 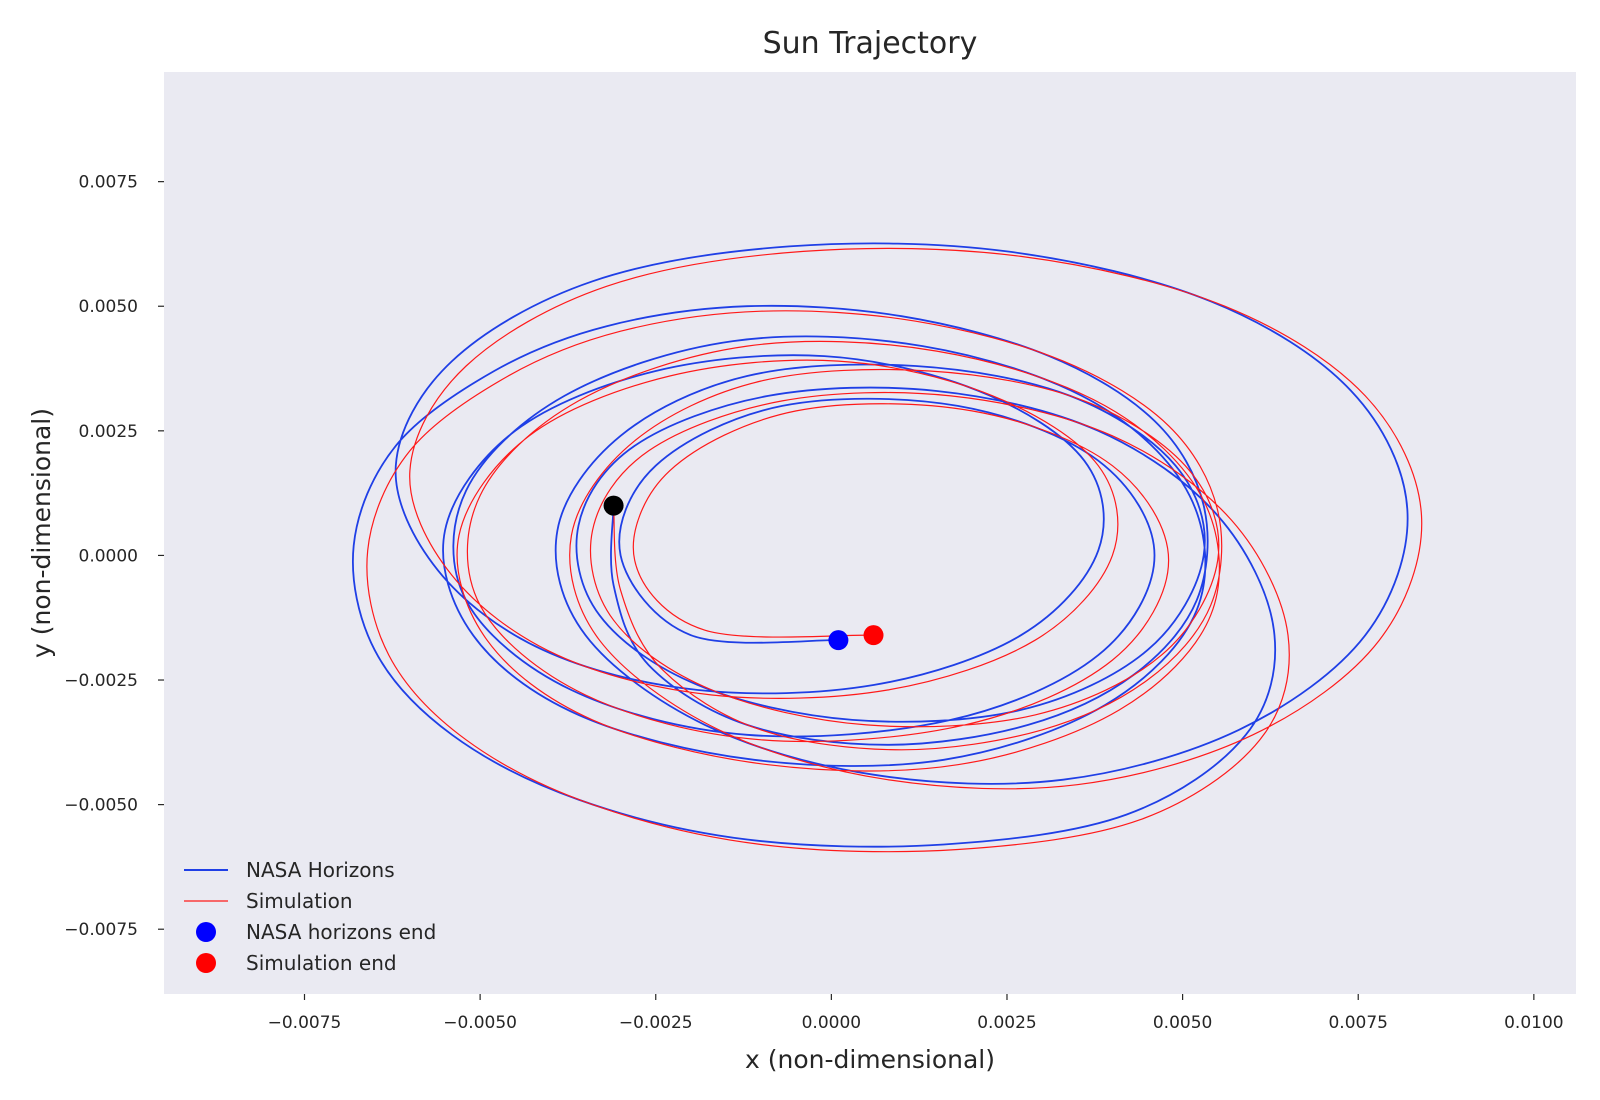 I want to click on x-tick-label: 0.0075, so click(x=1357, y=1023).